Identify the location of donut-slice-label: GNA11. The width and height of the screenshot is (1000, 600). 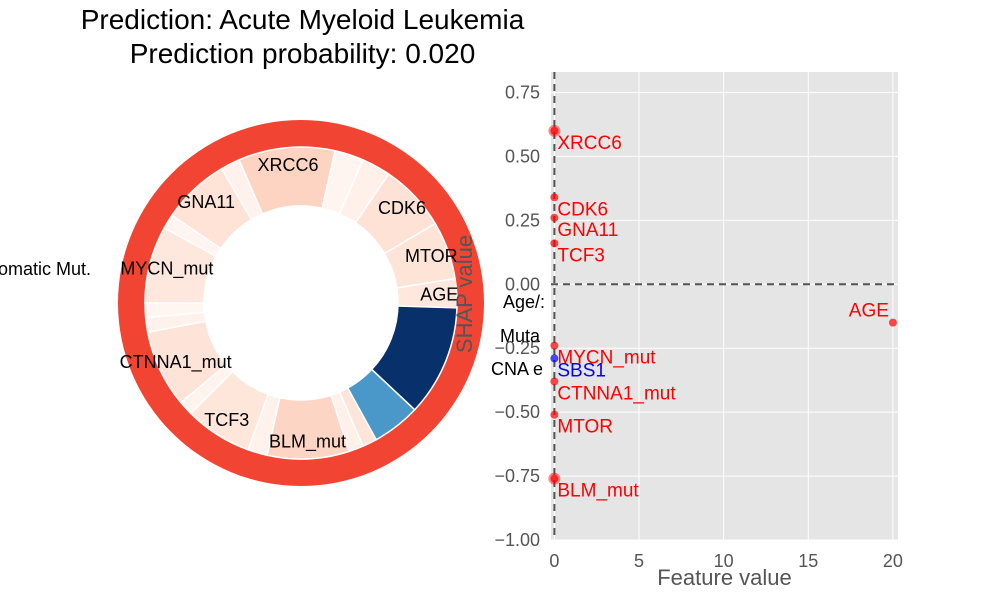
(206, 202).